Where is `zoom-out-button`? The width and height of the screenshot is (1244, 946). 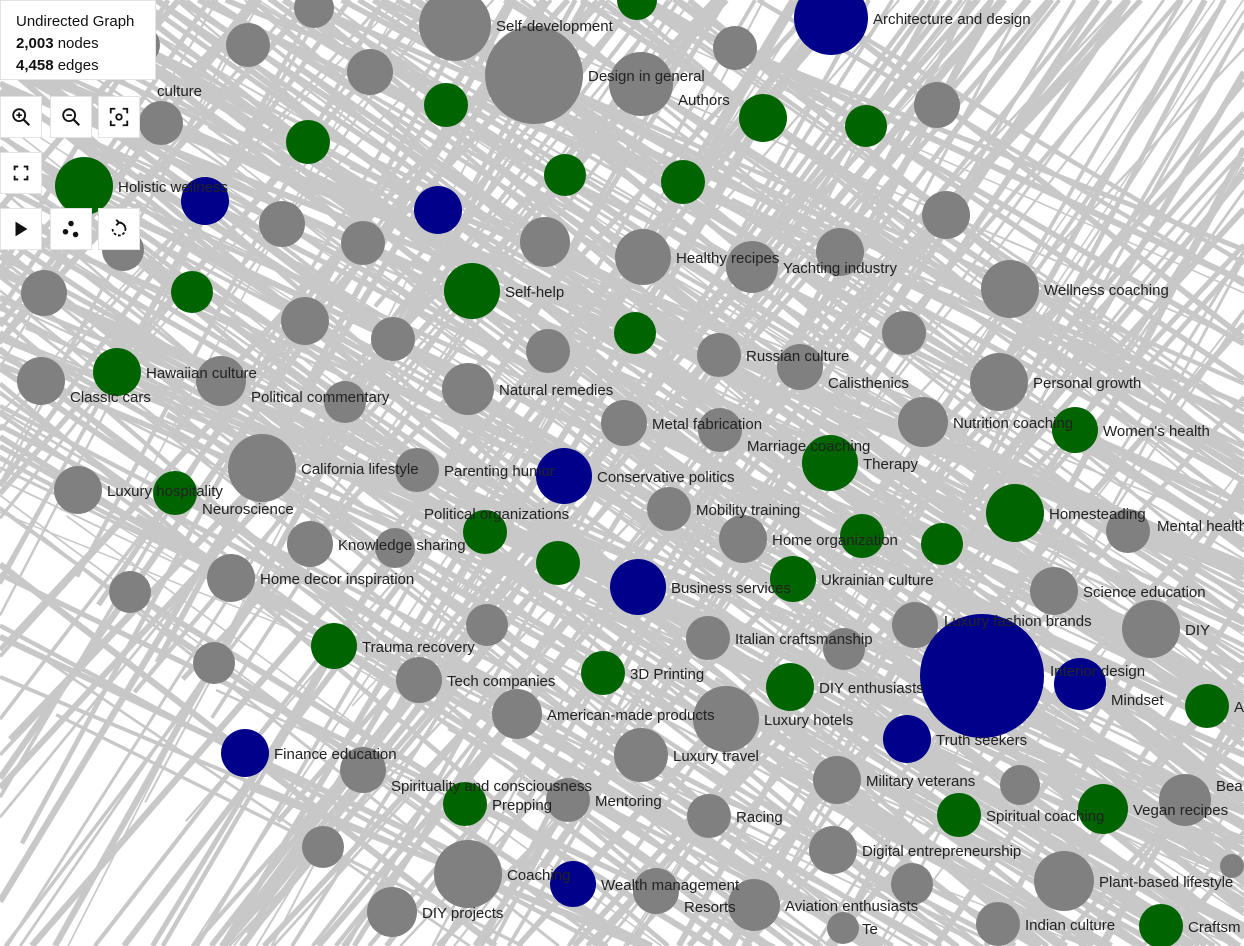
zoom-out-button is located at coordinates (71, 117).